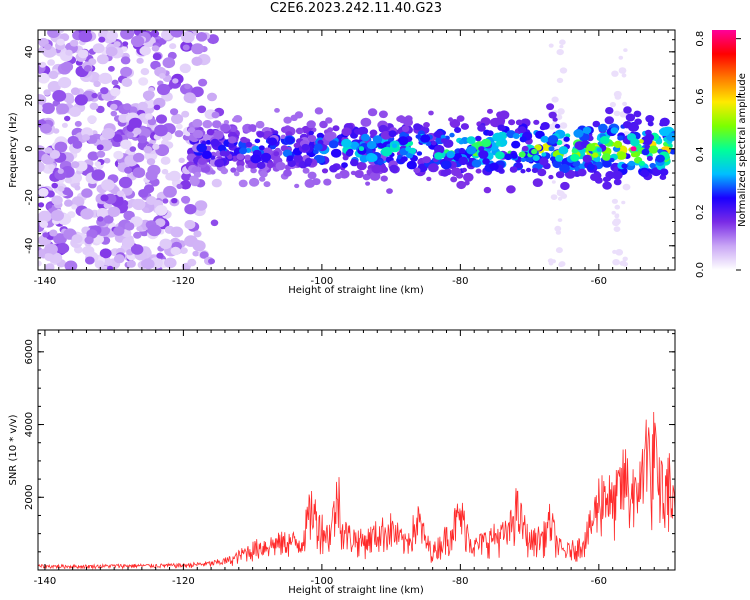 This screenshot has width=750, height=600. What do you see at coordinates (724, 150) in the screenshot?
I see `colorbar-bar` at bounding box center [724, 150].